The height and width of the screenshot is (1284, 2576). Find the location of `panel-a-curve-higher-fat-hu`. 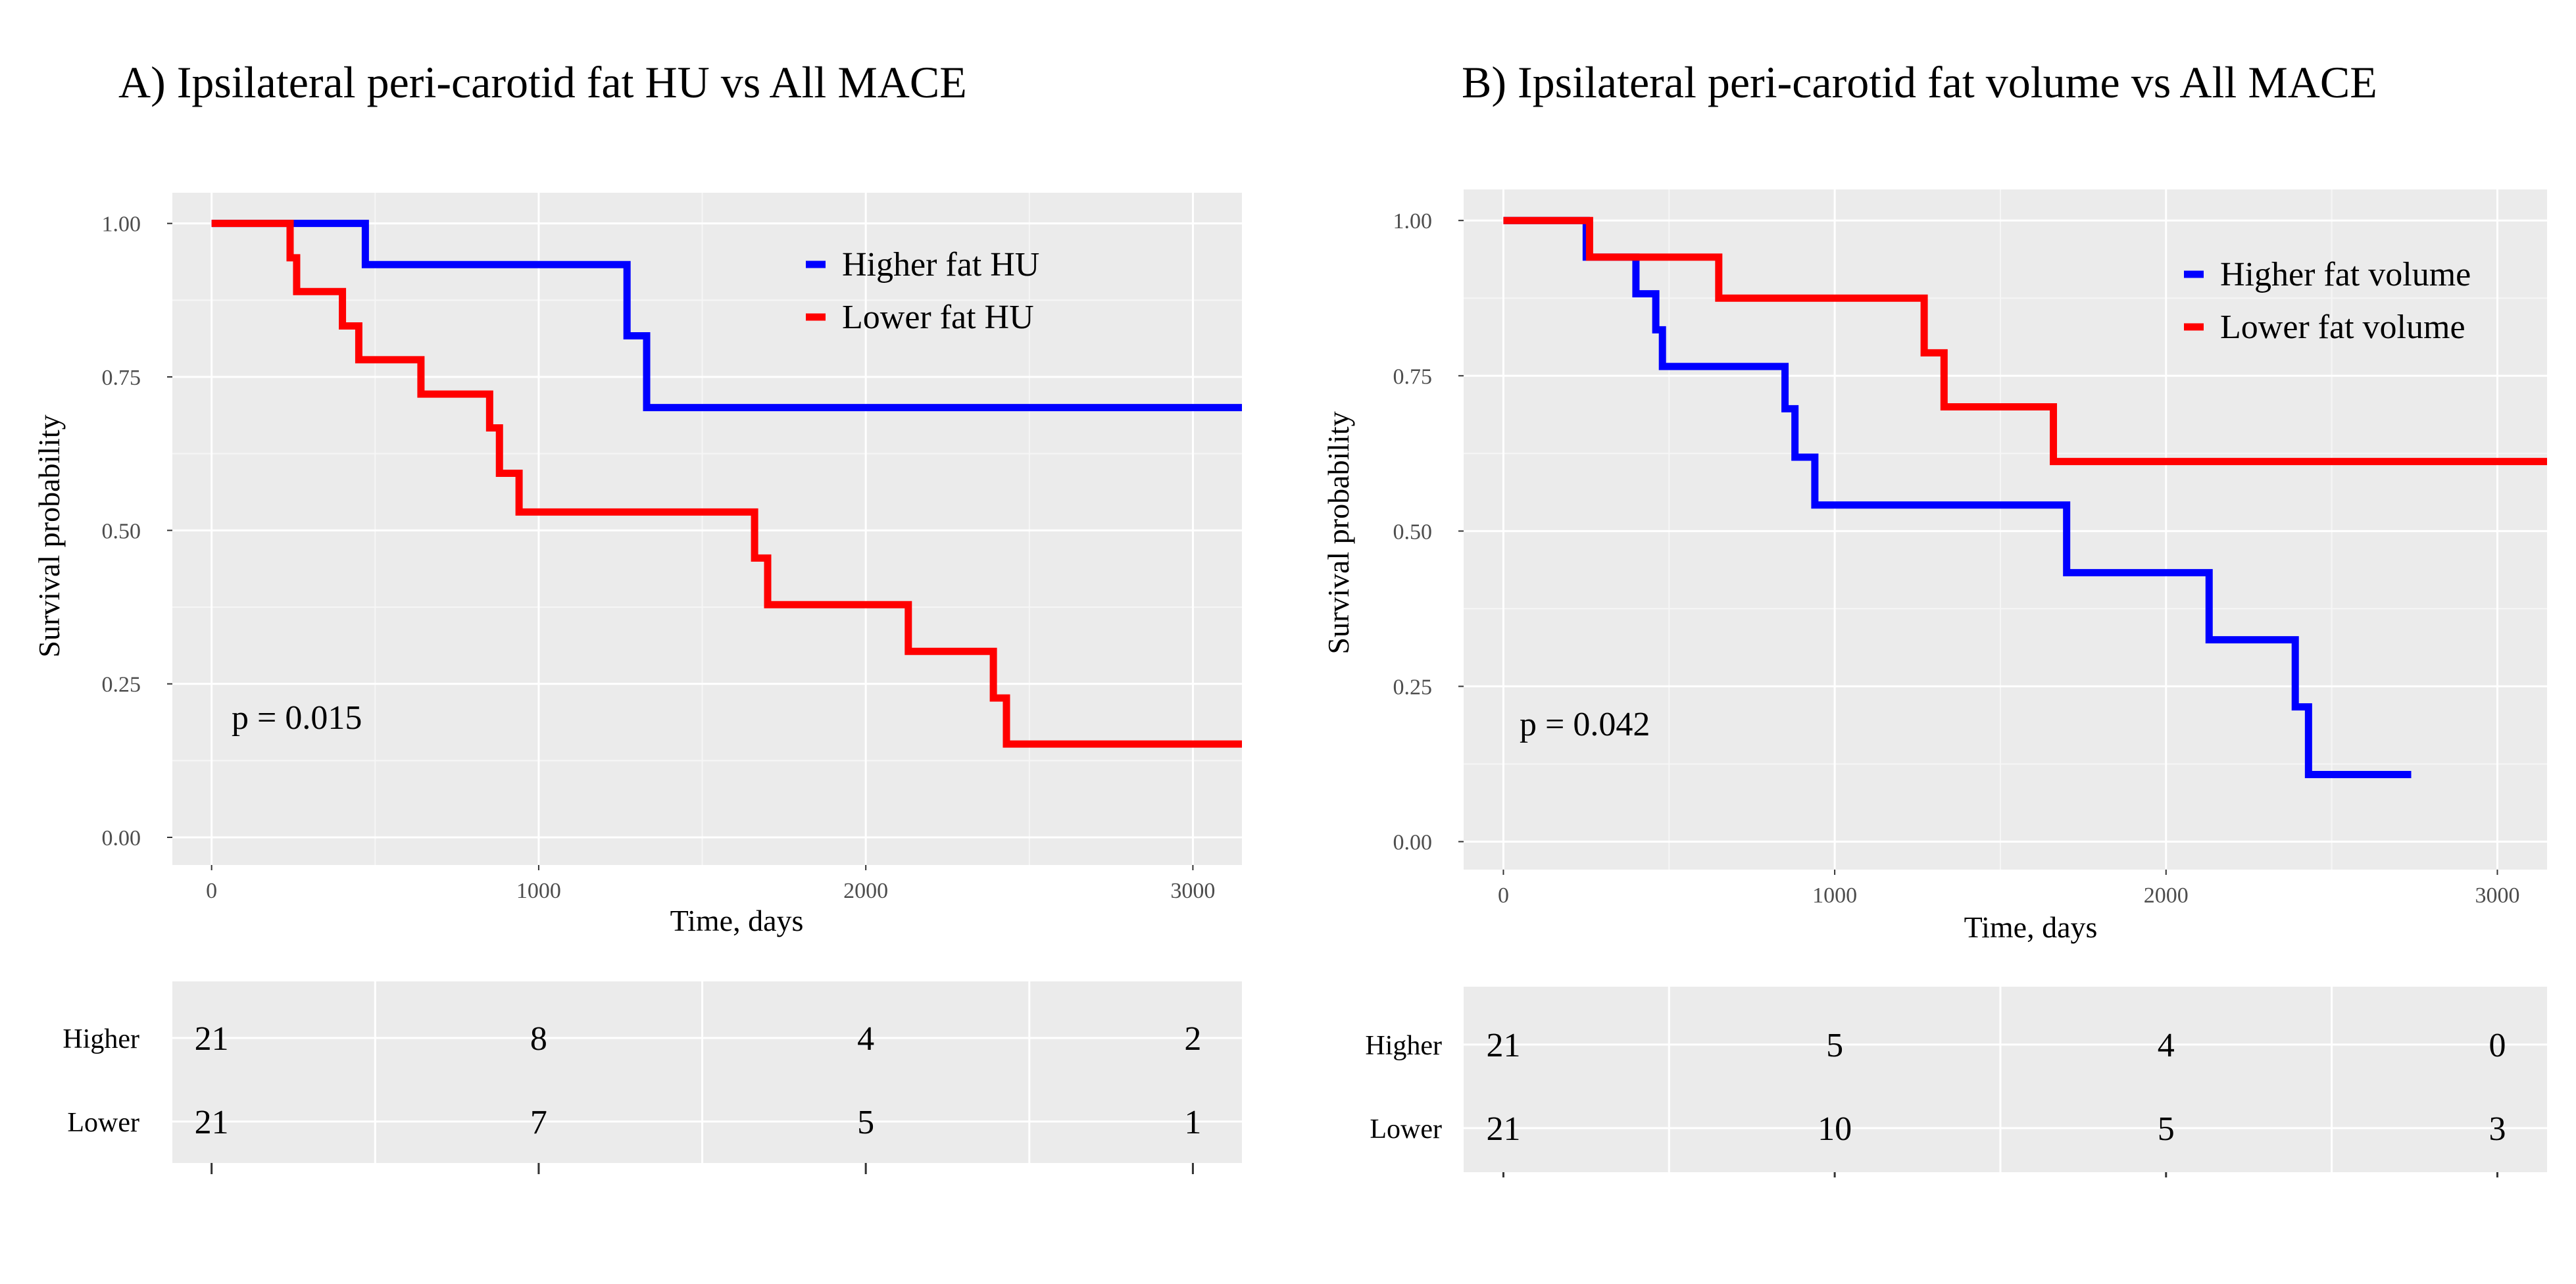

panel-a-curve-higher-fat-hu is located at coordinates (726, 316).